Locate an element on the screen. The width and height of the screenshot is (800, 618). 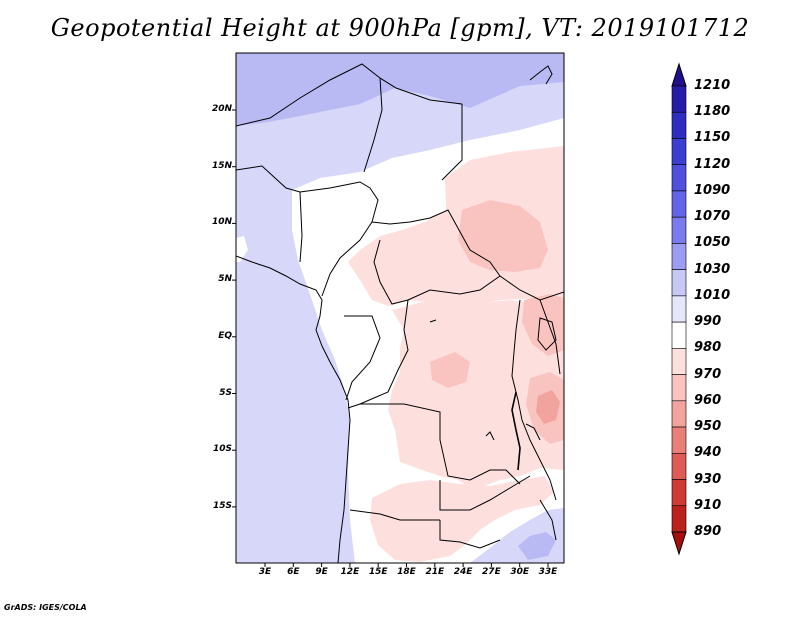
colorbar-level-label: 970 is located at coordinates (708, 374).